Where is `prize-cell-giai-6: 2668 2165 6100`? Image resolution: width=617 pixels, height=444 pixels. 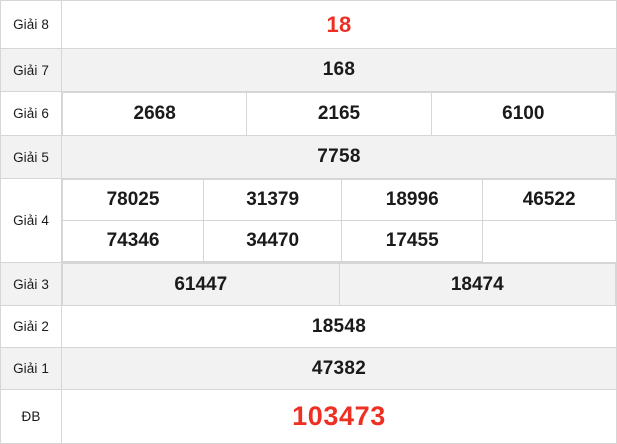
prize-cell-giai-6: 2668 2165 6100 is located at coordinates (339, 113).